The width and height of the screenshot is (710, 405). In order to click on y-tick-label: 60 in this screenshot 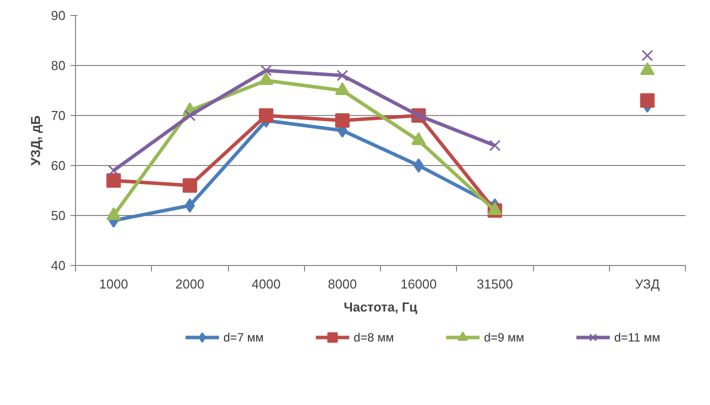, I will do `click(58, 165)`.